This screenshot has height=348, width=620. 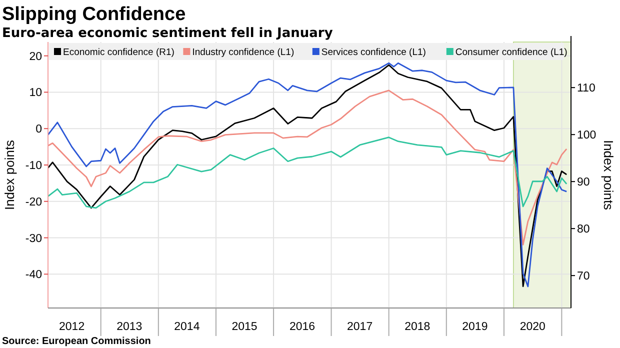 I want to click on legend-label: Services confidence (L1), so click(x=373, y=52).